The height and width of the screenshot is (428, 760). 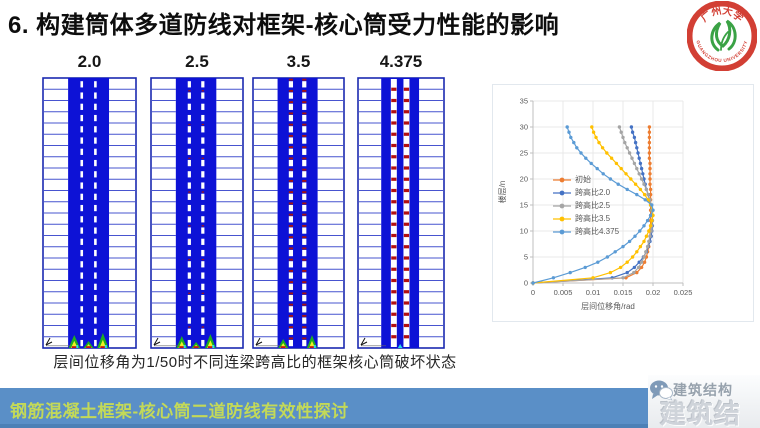 I want to click on legend-item: 跨高比4.375, so click(x=586, y=231).